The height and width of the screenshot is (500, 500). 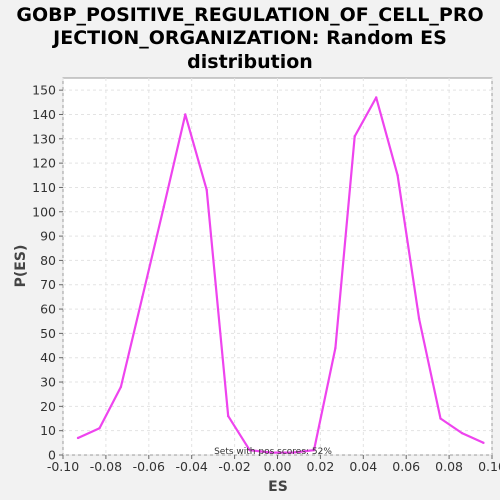 What do you see at coordinates (52, 455) in the screenshot?
I see `y-tick-label: 0` at bounding box center [52, 455].